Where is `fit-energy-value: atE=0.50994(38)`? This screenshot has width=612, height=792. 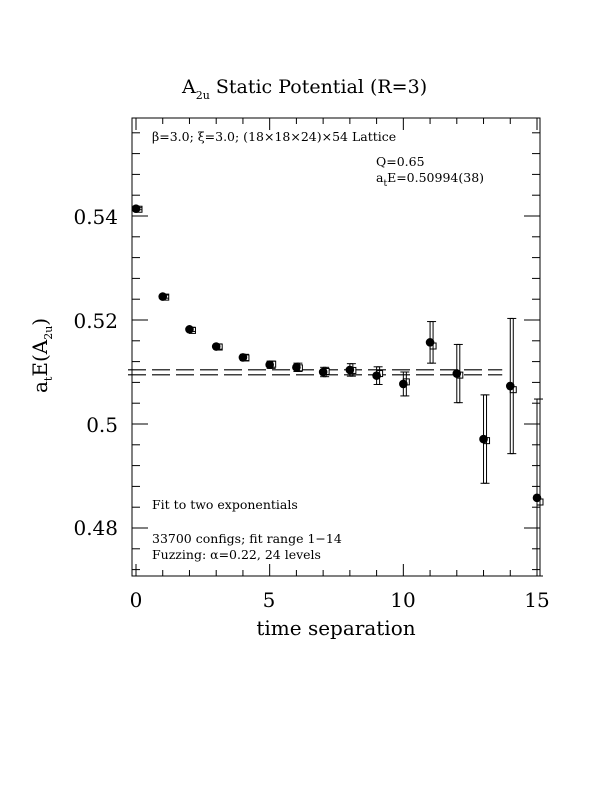 fit-energy-value: atE=0.50994(38) is located at coordinates (430, 179).